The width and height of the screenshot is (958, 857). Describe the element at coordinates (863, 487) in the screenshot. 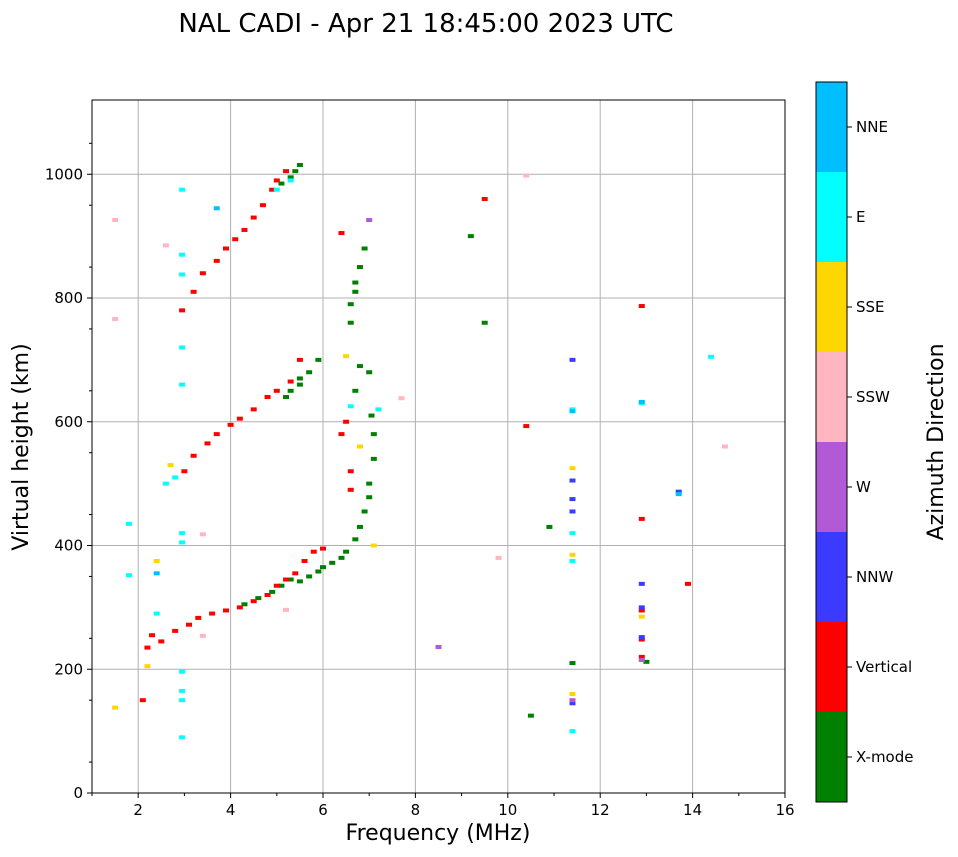

I see `colorbar-label: W` at that location.